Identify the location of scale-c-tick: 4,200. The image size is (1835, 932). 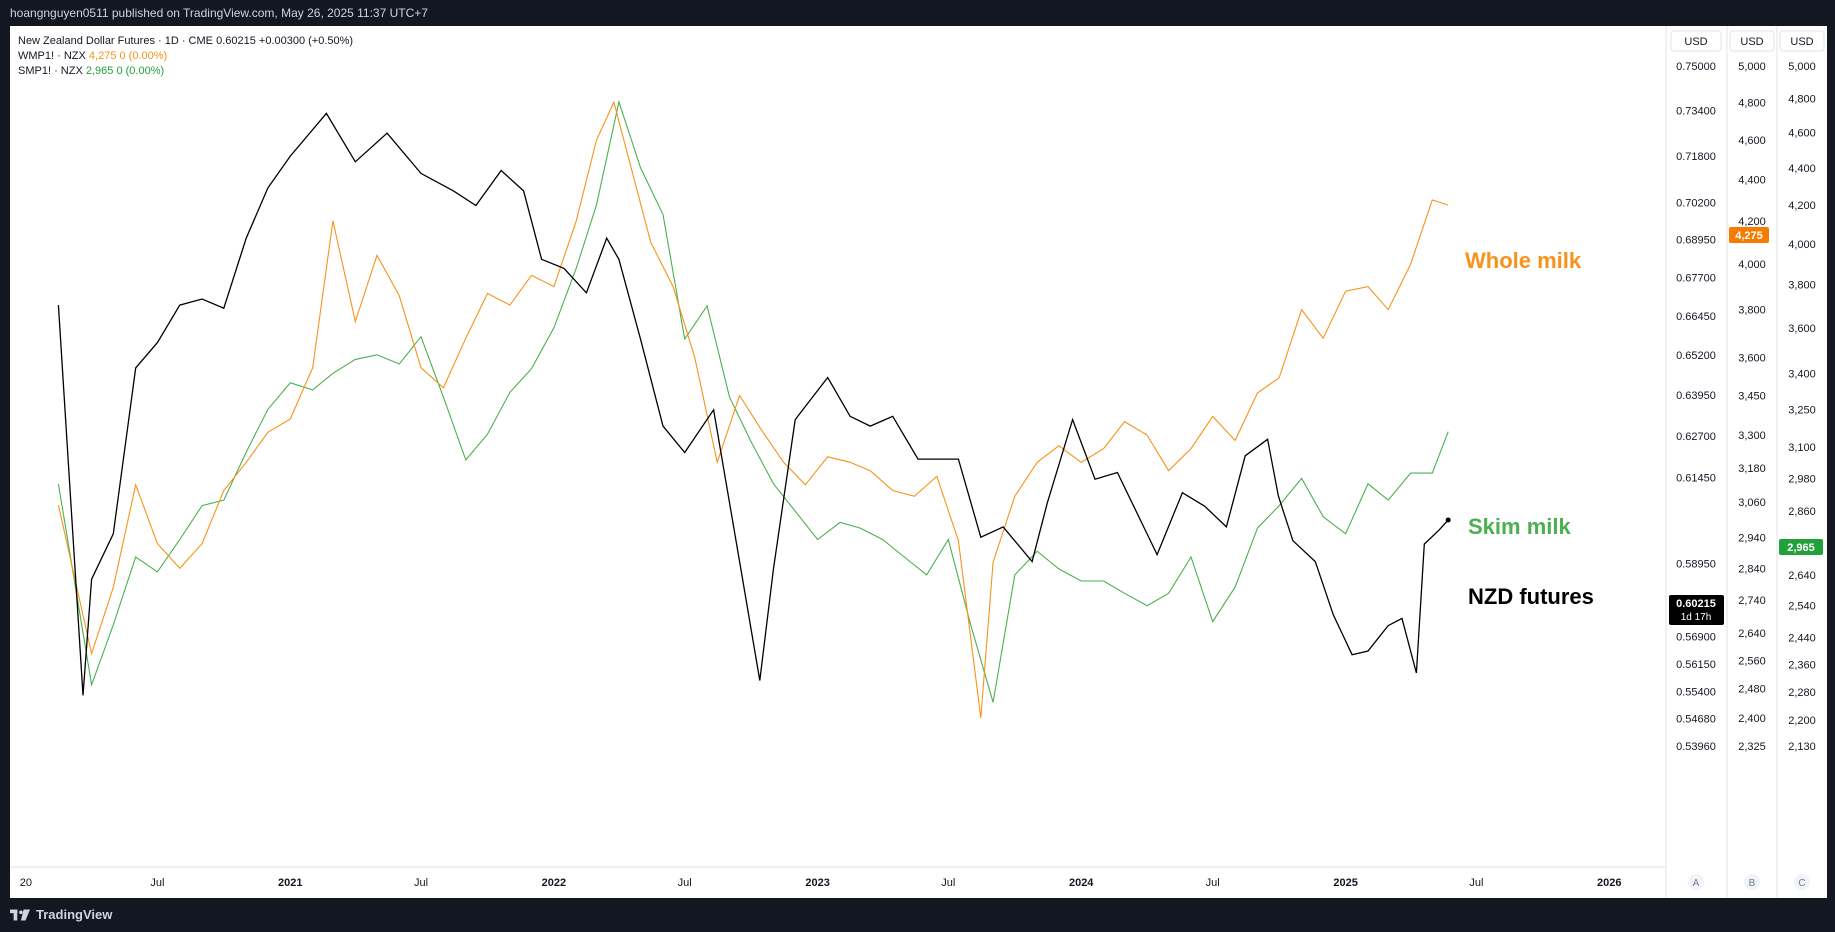
(1802, 206).